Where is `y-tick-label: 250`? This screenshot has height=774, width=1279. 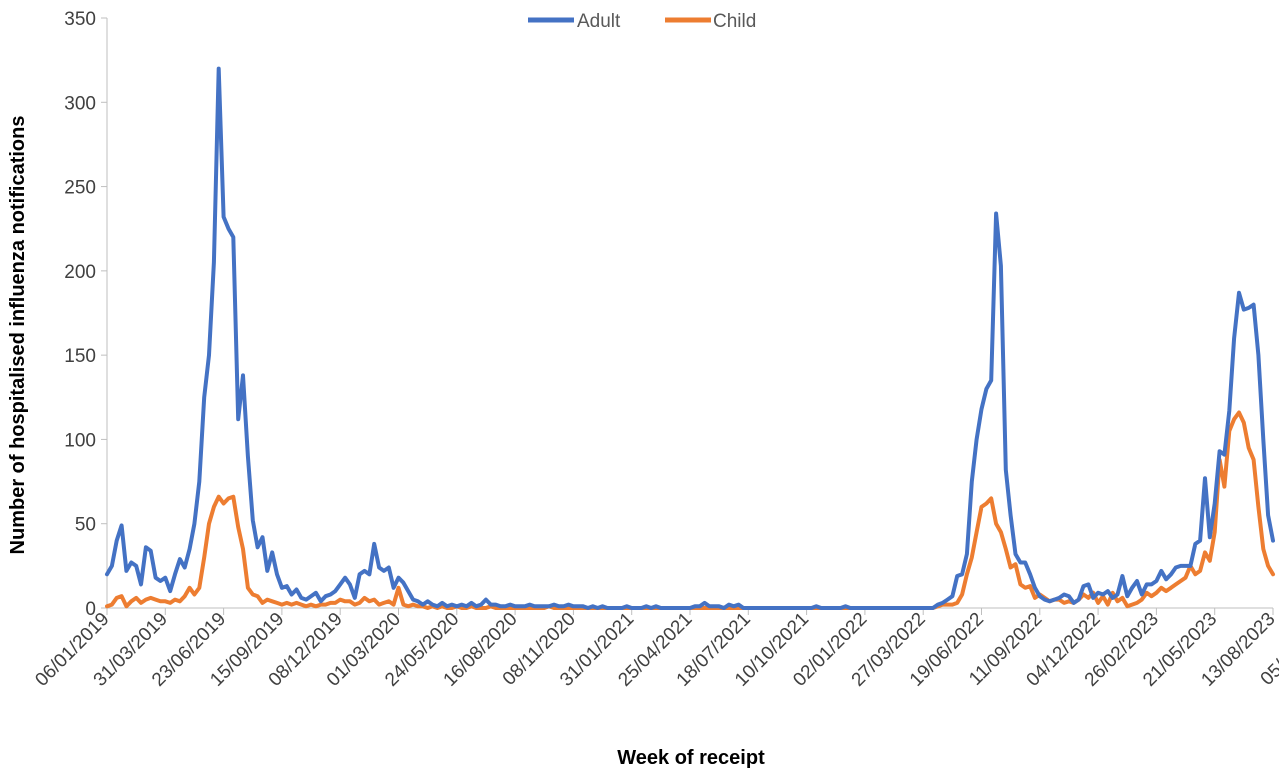
y-tick-label: 250 is located at coordinates (80, 188).